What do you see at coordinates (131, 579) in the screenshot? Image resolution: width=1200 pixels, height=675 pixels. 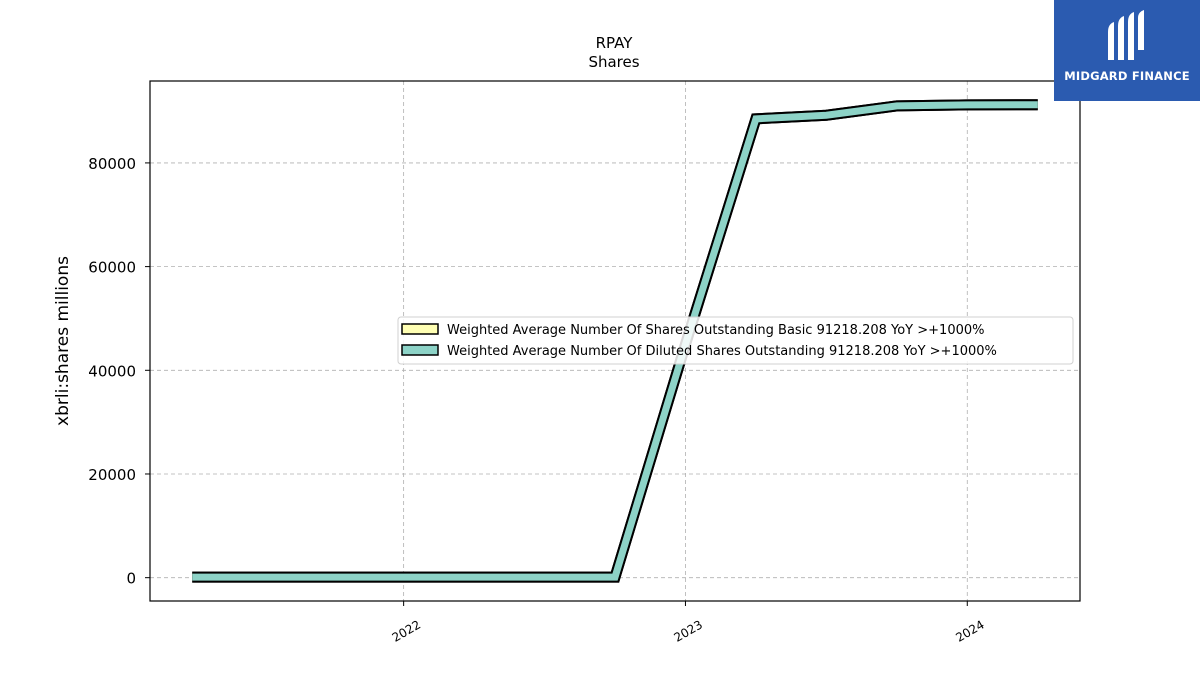 I see `y-tick-label: 0` at bounding box center [131, 579].